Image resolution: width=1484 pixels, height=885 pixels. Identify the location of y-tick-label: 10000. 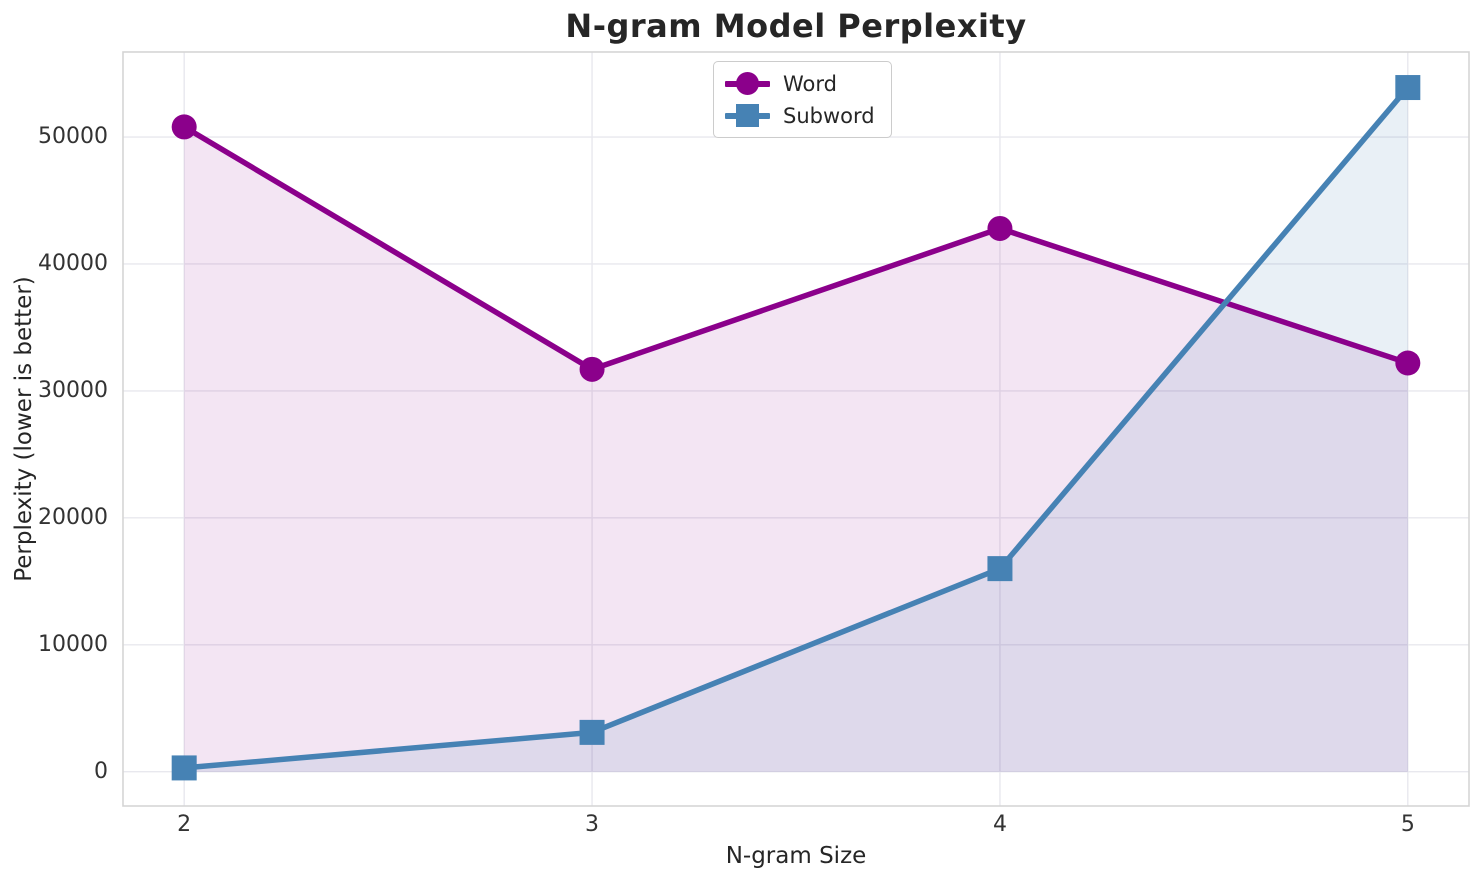
(73, 644).